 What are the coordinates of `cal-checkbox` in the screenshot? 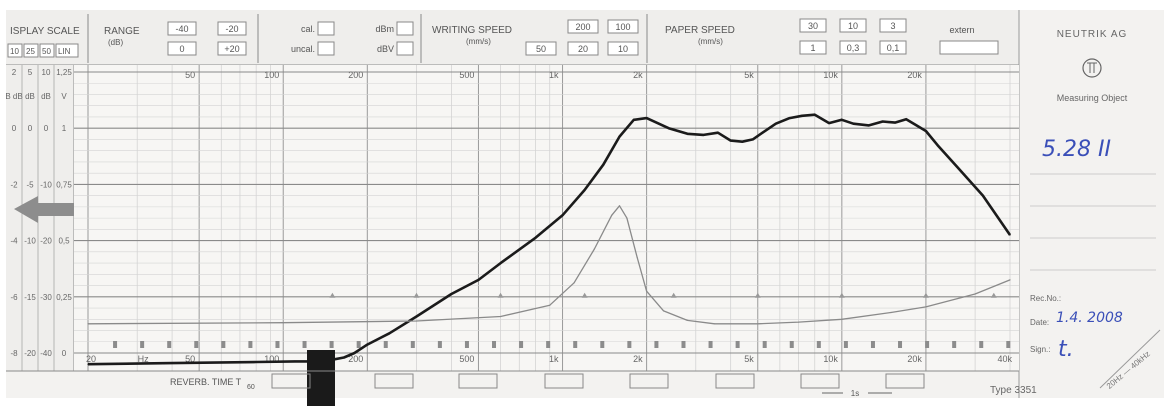 It's located at (326, 28).